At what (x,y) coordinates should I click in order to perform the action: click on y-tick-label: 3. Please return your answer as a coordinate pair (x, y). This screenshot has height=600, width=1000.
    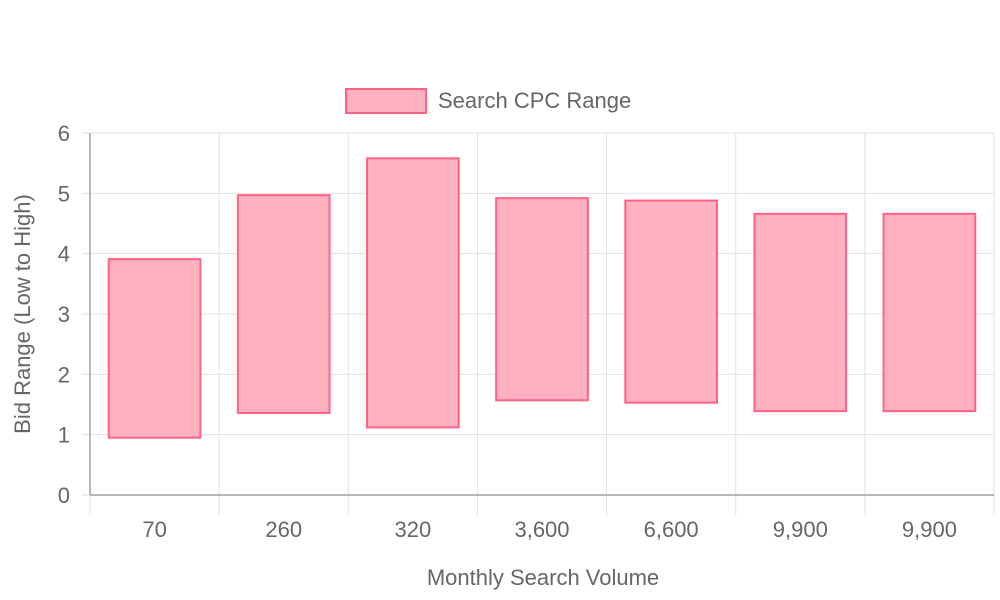
    Looking at the image, I should click on (64, 314).